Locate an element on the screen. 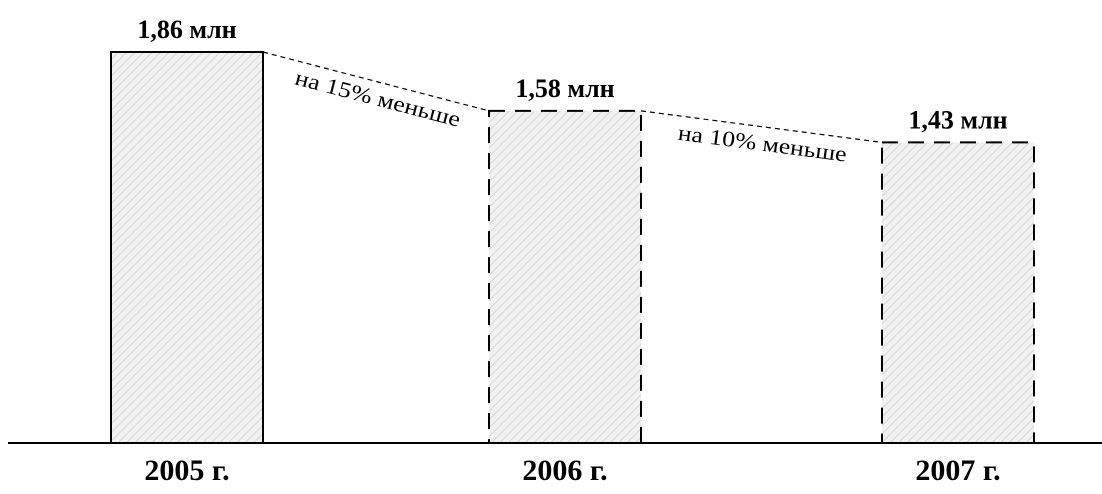 This screenshot has height=494, width=1102. bar-2006 is located at coordinates (565, 276).